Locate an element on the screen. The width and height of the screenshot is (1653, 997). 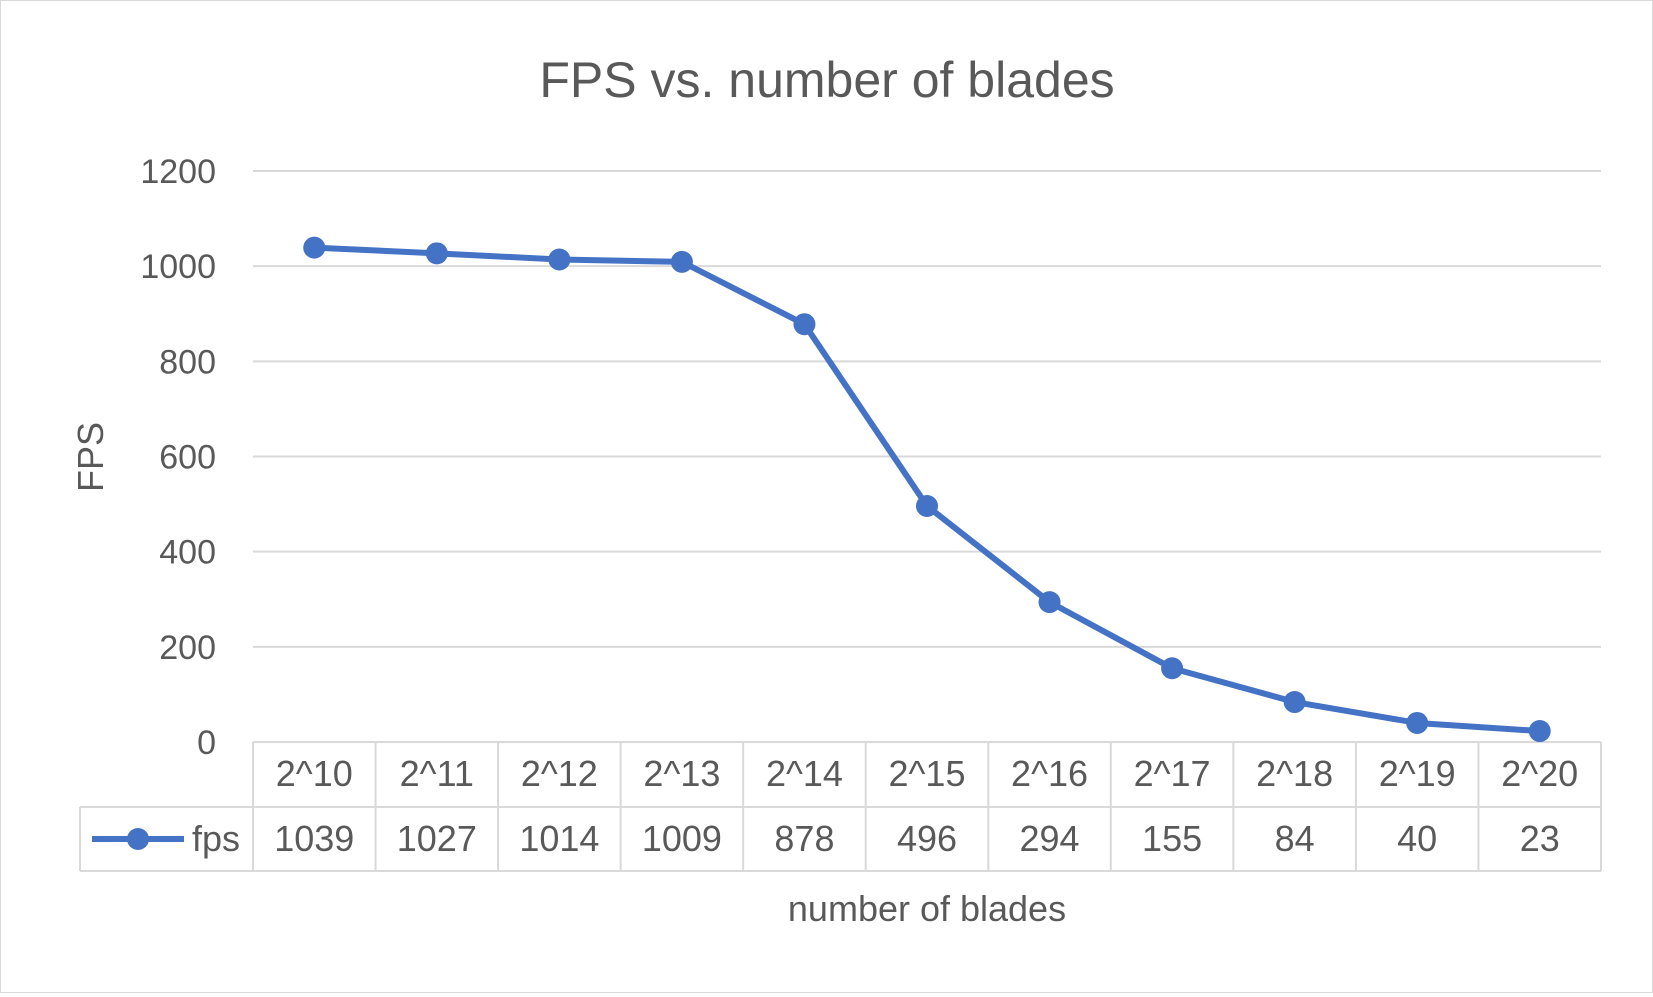
x-category-label: 2^11 is located at coordinates (437, 773).